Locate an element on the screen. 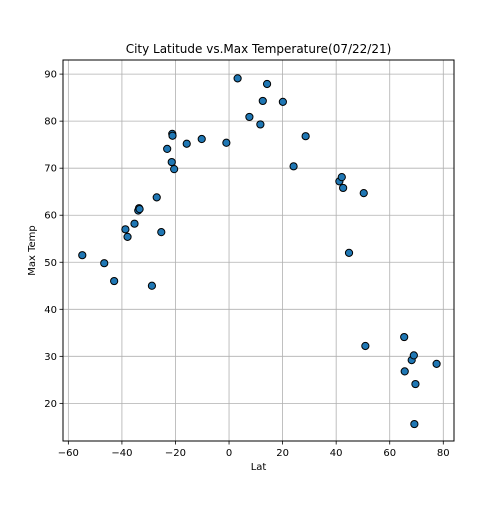 Image resolution: width=504 pixels, height=508 pixels. x-tick-label: 80 is located at coordinates (443, 453).